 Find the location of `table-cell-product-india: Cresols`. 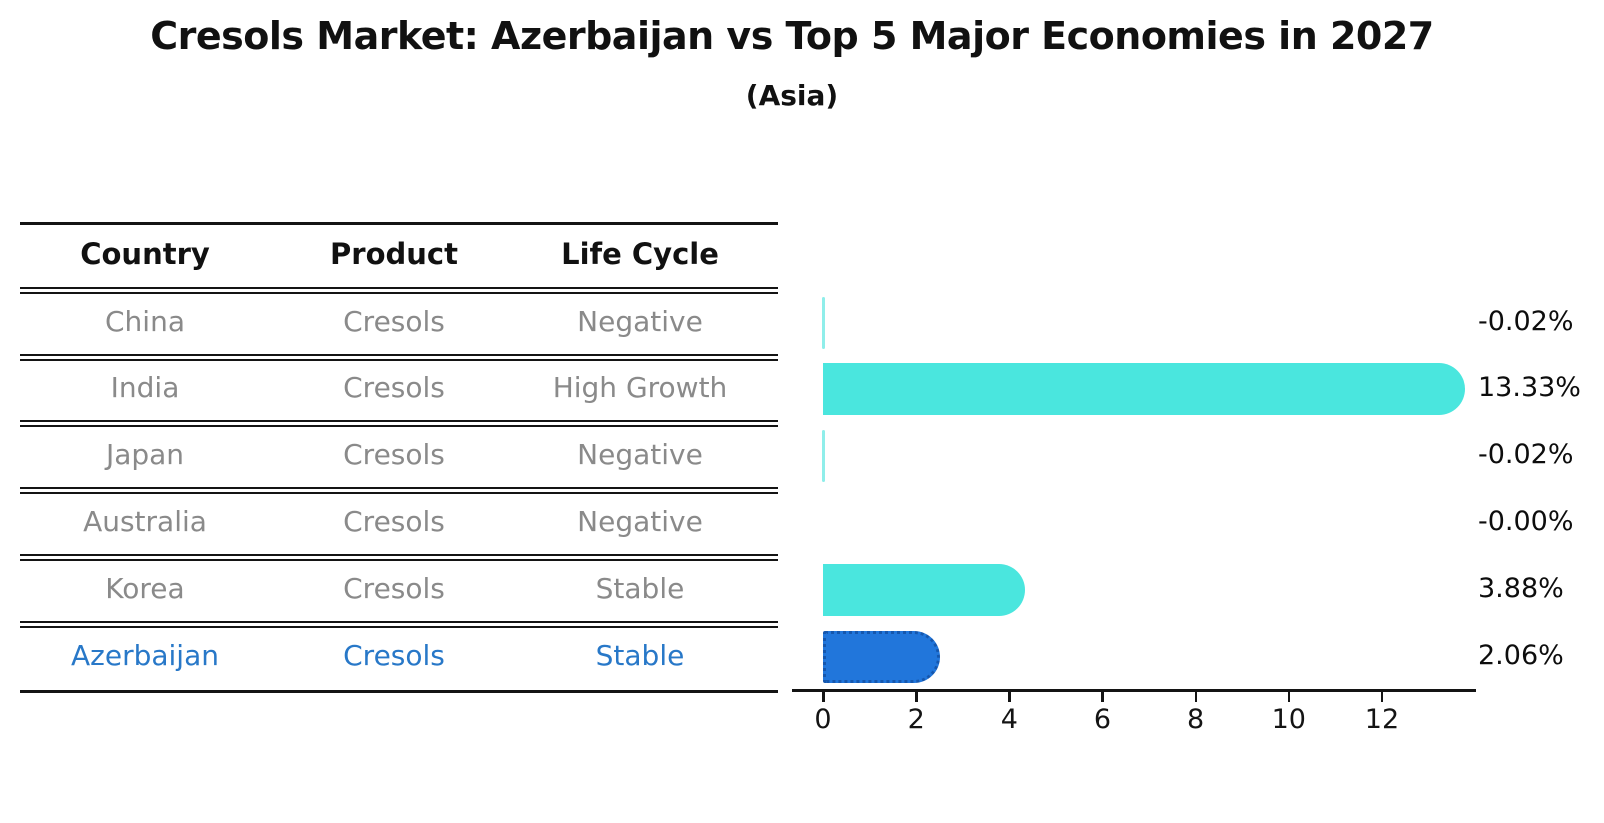

table-cell-product-india: Cresols is located at coordinates (394, 387).